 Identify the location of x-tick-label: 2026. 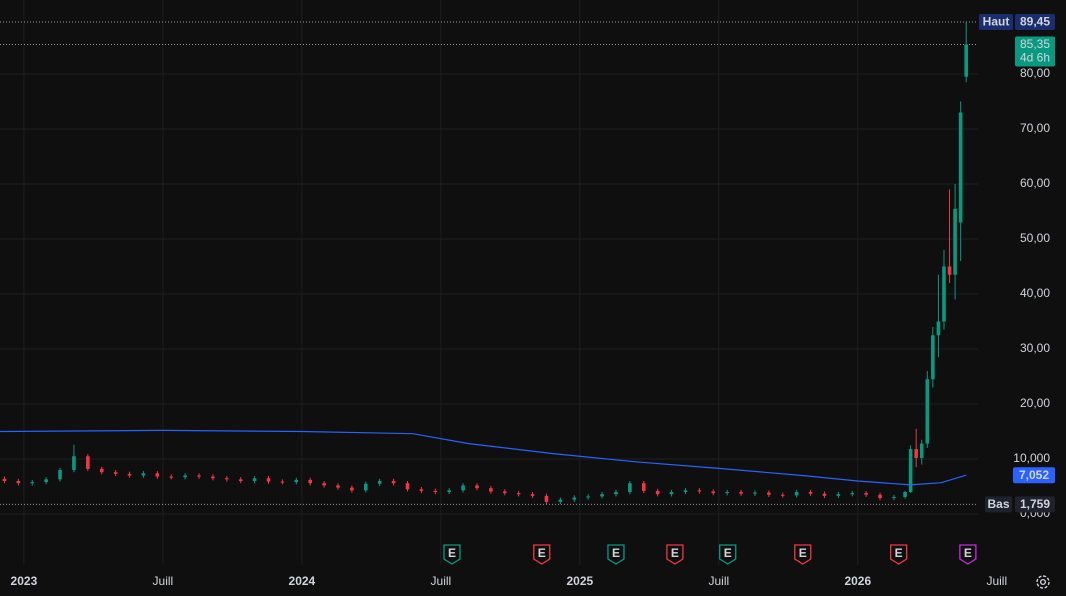
(857, 581).